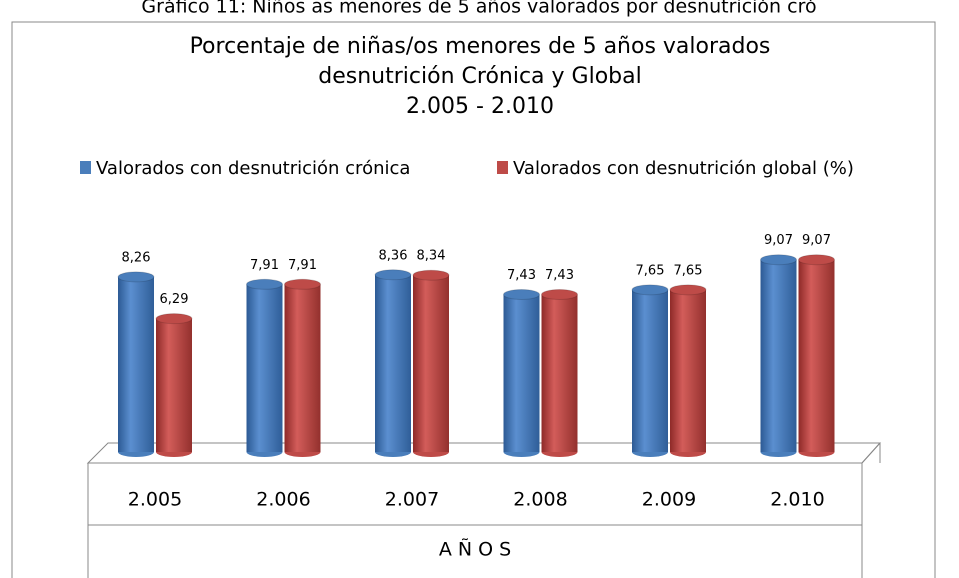  Describe the element at coordinates (480, 106) in the screenshot. I see `chart-title: 2.005 - 2.010` at that location.